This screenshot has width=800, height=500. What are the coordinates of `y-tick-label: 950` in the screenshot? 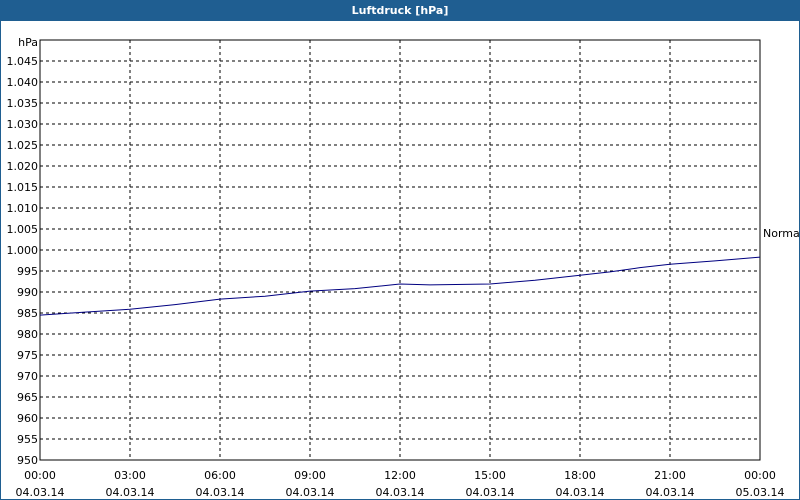 It's located at (27, 460).